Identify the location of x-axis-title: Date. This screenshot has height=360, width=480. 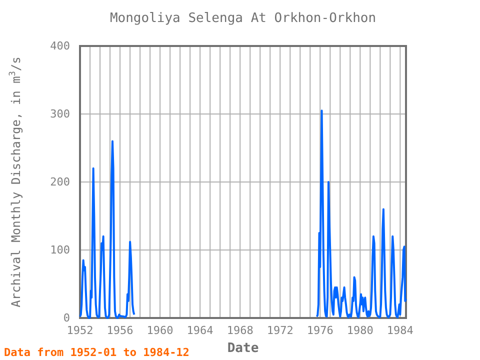
(243, 348).